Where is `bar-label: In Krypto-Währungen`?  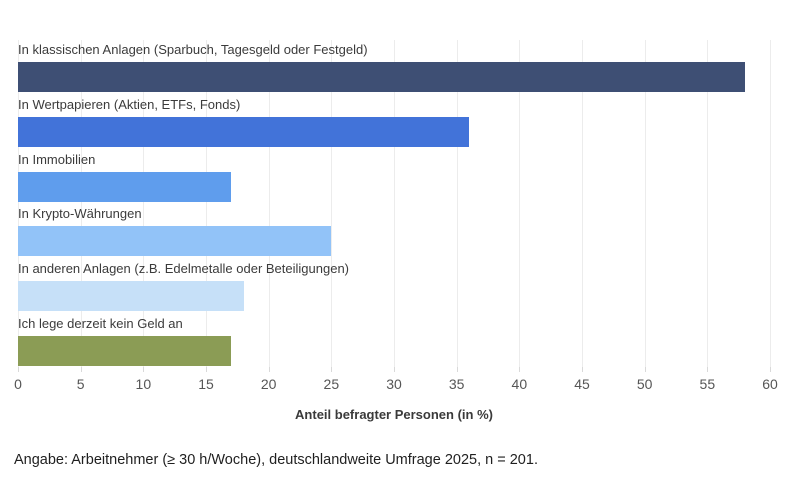 bar-label: In Krypto-Währungen is located at coordinates (80, 214).